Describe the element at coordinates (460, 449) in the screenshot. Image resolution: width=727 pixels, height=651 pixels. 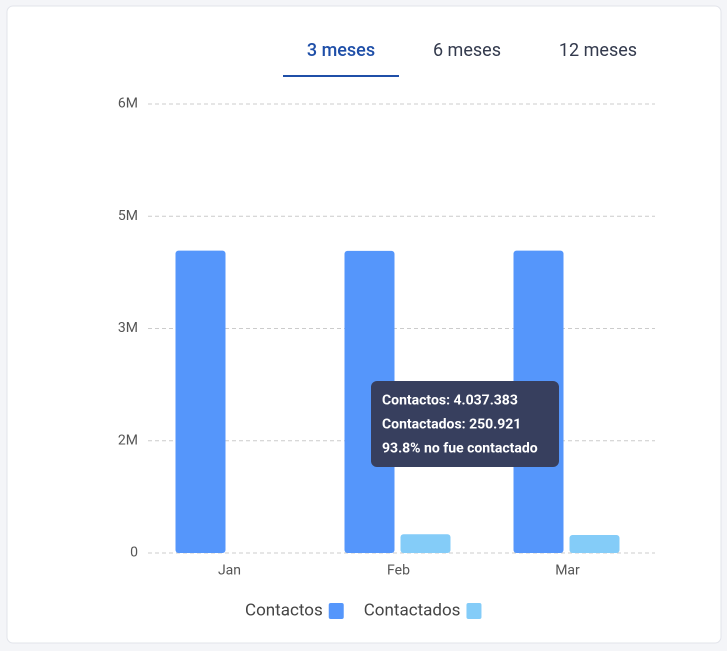
I see `tooltip-line: 93.8% no fue contactado` at that location.